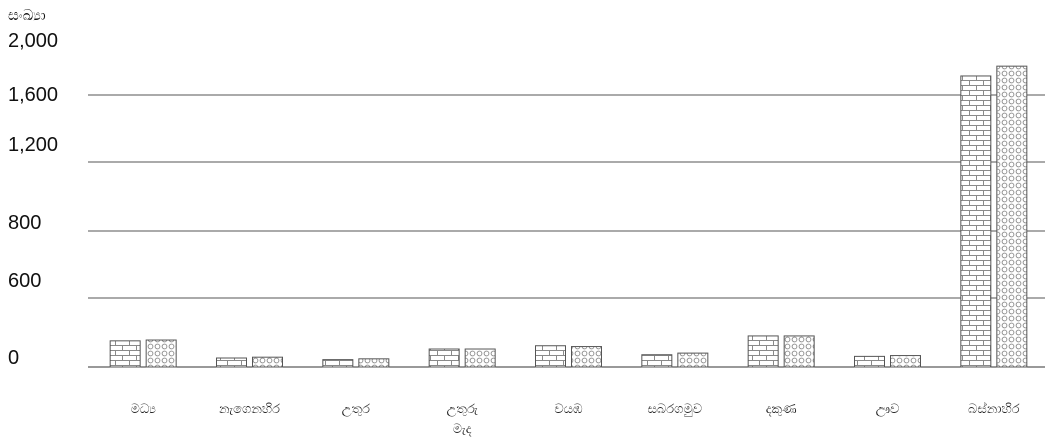  What do you see at coordinates (33, 145) in the screenshot?
I see `y-tick-label: 1,200` at bounding box center [33, 145].